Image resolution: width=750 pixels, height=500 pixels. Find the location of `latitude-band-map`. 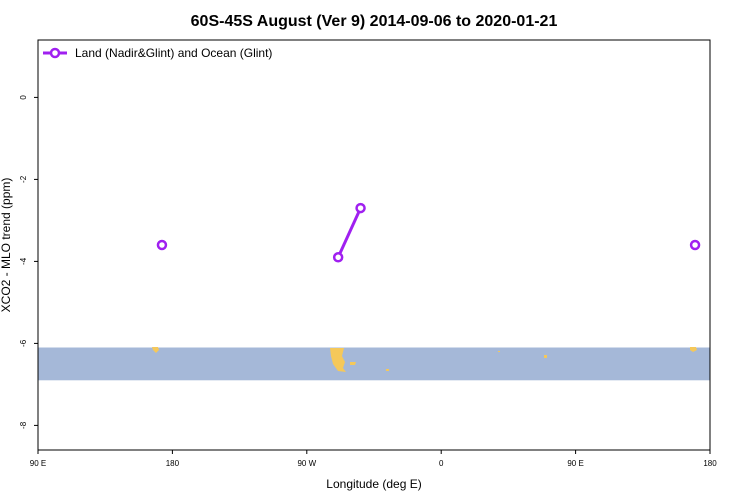

latitude-band-map is located at coordinates (374, 364).